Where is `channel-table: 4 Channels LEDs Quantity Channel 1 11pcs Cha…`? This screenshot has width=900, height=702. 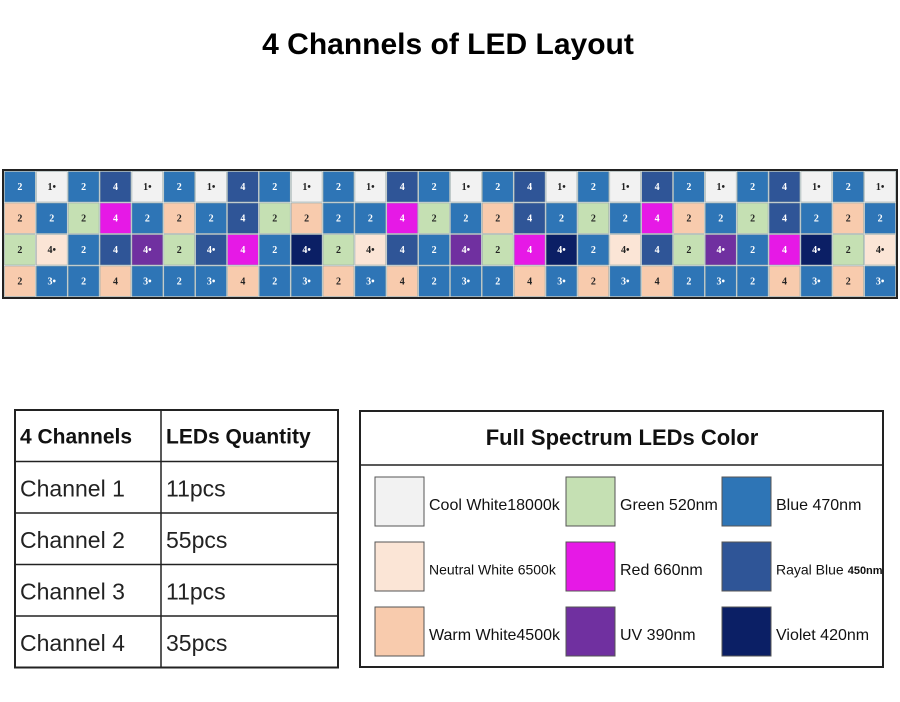 channel-table: 4 Channels LEDs Quantity Channel 1 11pcs Cha… is located at coordinates (176, 539).